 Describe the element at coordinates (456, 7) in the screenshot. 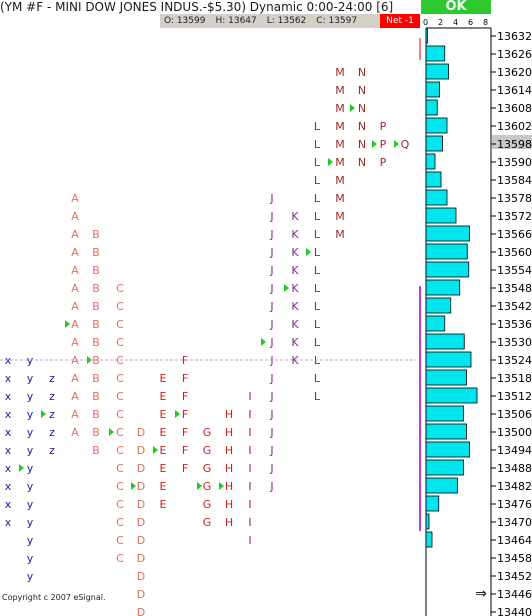

I see `ok-button: OK` at that location.